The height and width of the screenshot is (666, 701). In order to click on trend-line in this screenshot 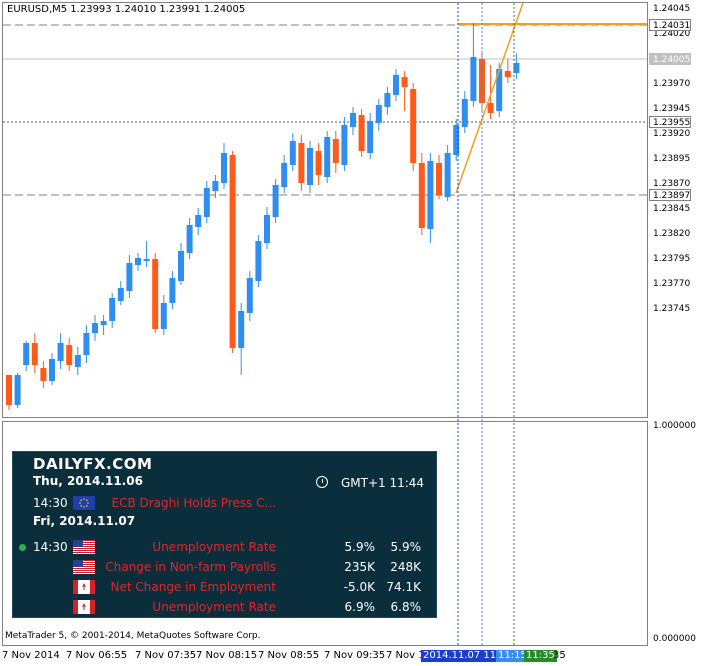, I will do `click(489, 98)`.